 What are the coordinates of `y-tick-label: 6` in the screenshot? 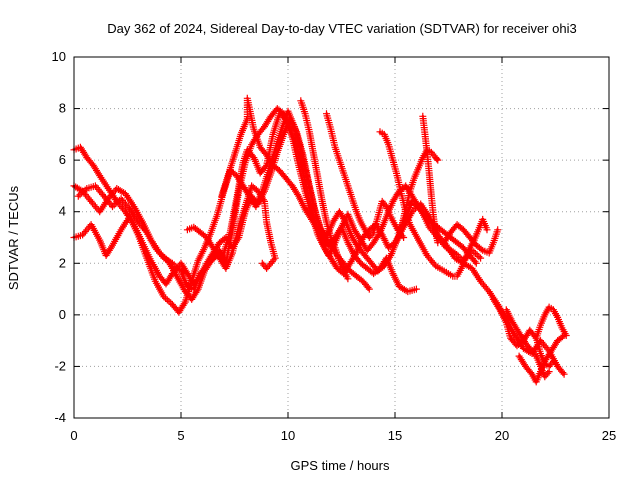 It's located at (62, 159).